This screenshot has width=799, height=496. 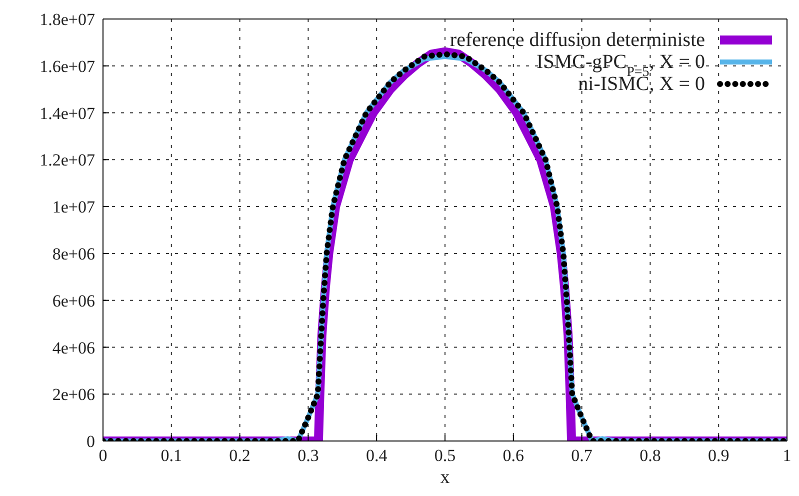 What do you see at coordinates (650, 456) in the screenshot?
I see `x-tick-label: 0.8` at bounding box center [650, 456].